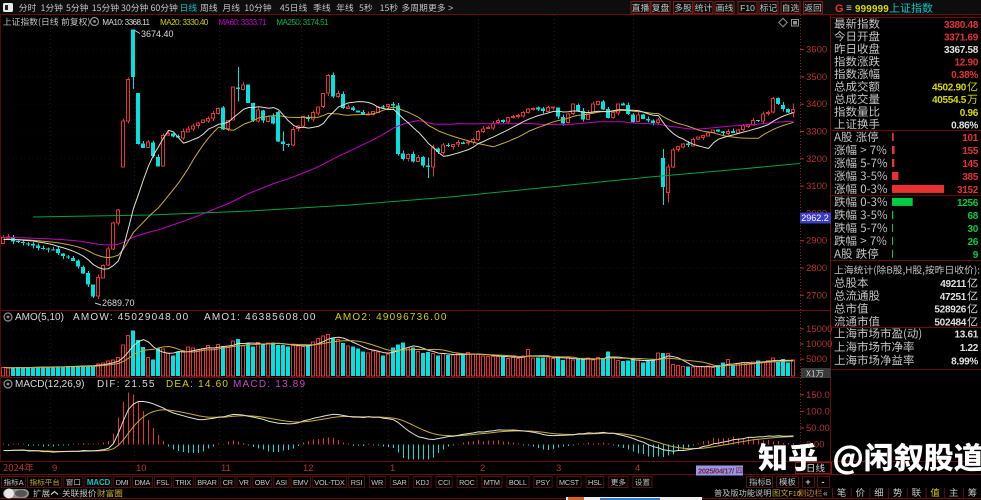  Describe the element at coordinates (99, 482) in the screenshot. I see `svg-text: MACD` at that location.